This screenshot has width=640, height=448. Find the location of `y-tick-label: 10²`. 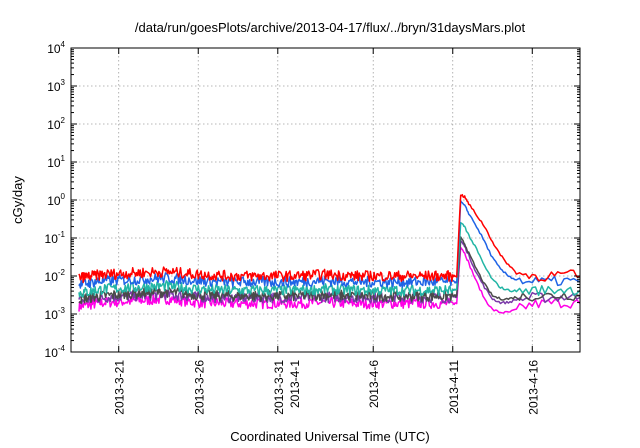

y-tick-label: 10² is located at coordinates (56, 124).